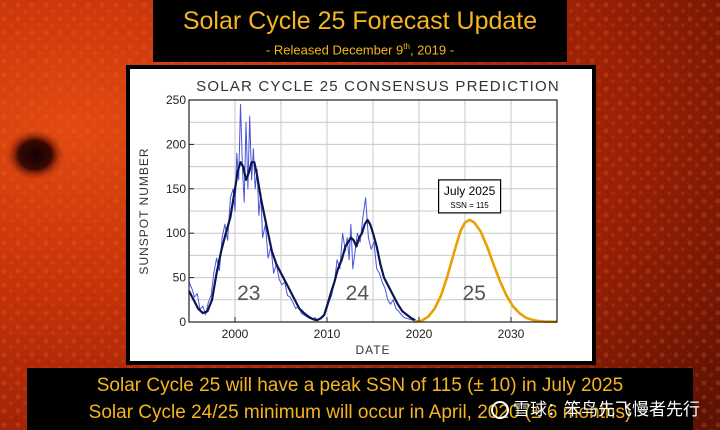  What do you see at coordinates (176, 189) in the screenshot?
I see `y-tick-label: 150` at bounding box center [176, 189].